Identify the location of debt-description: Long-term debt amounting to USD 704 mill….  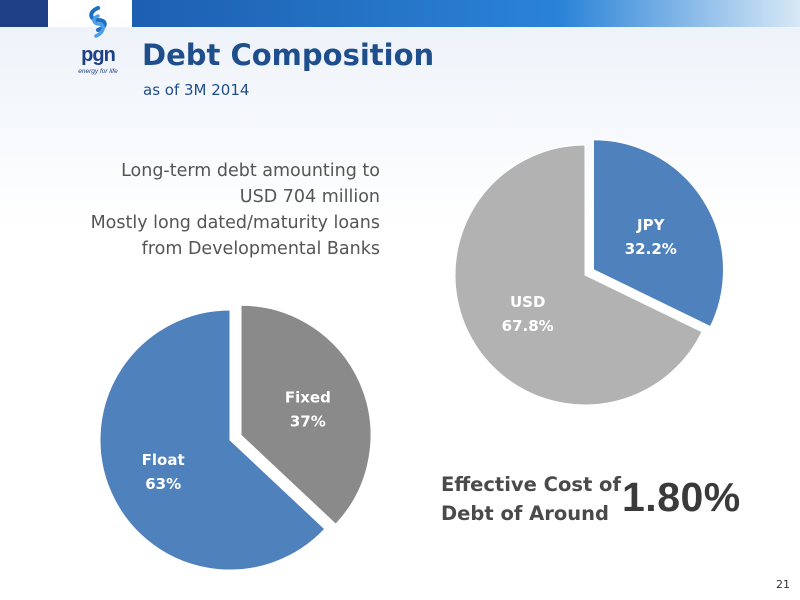
(220, 210).